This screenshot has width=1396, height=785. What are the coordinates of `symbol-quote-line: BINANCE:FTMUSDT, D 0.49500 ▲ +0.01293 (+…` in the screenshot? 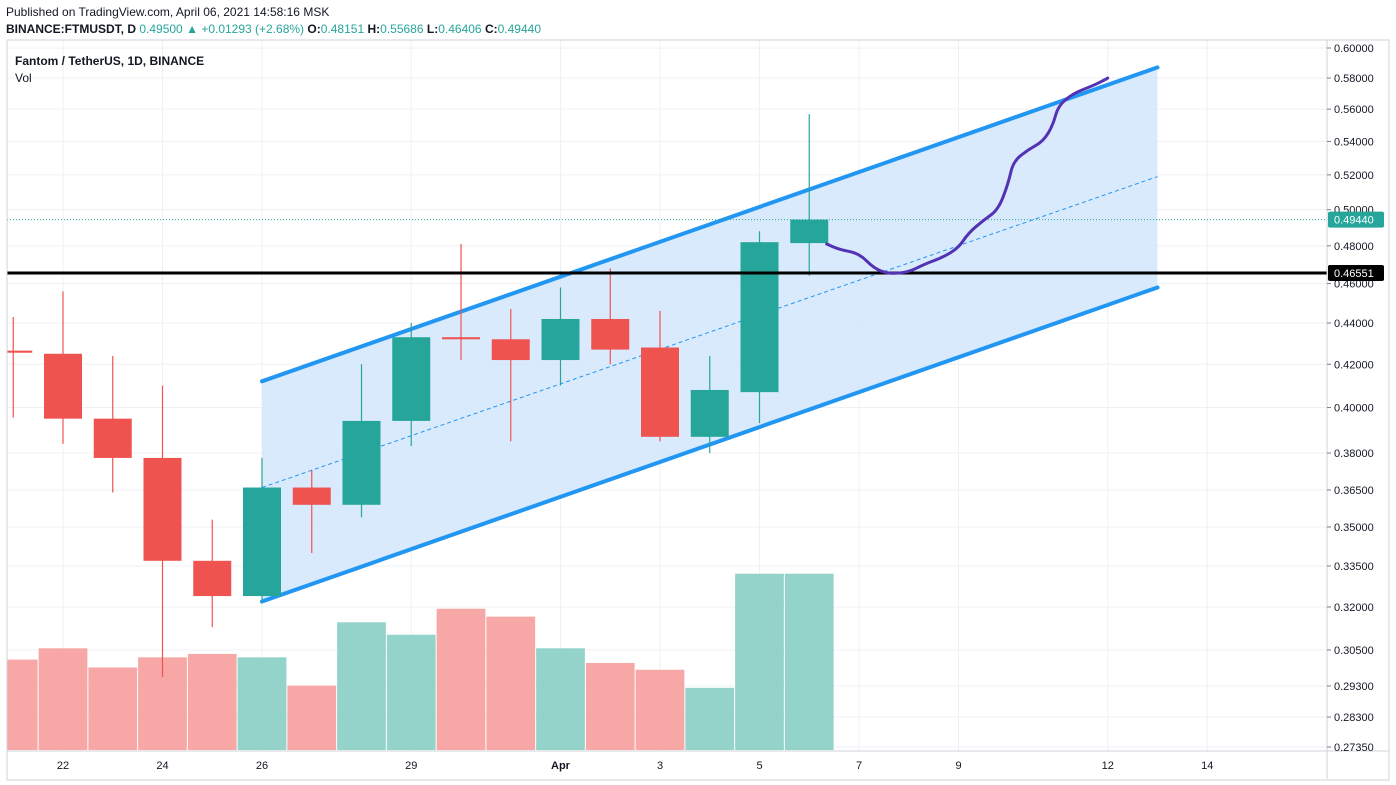 It's located at (273, 29).